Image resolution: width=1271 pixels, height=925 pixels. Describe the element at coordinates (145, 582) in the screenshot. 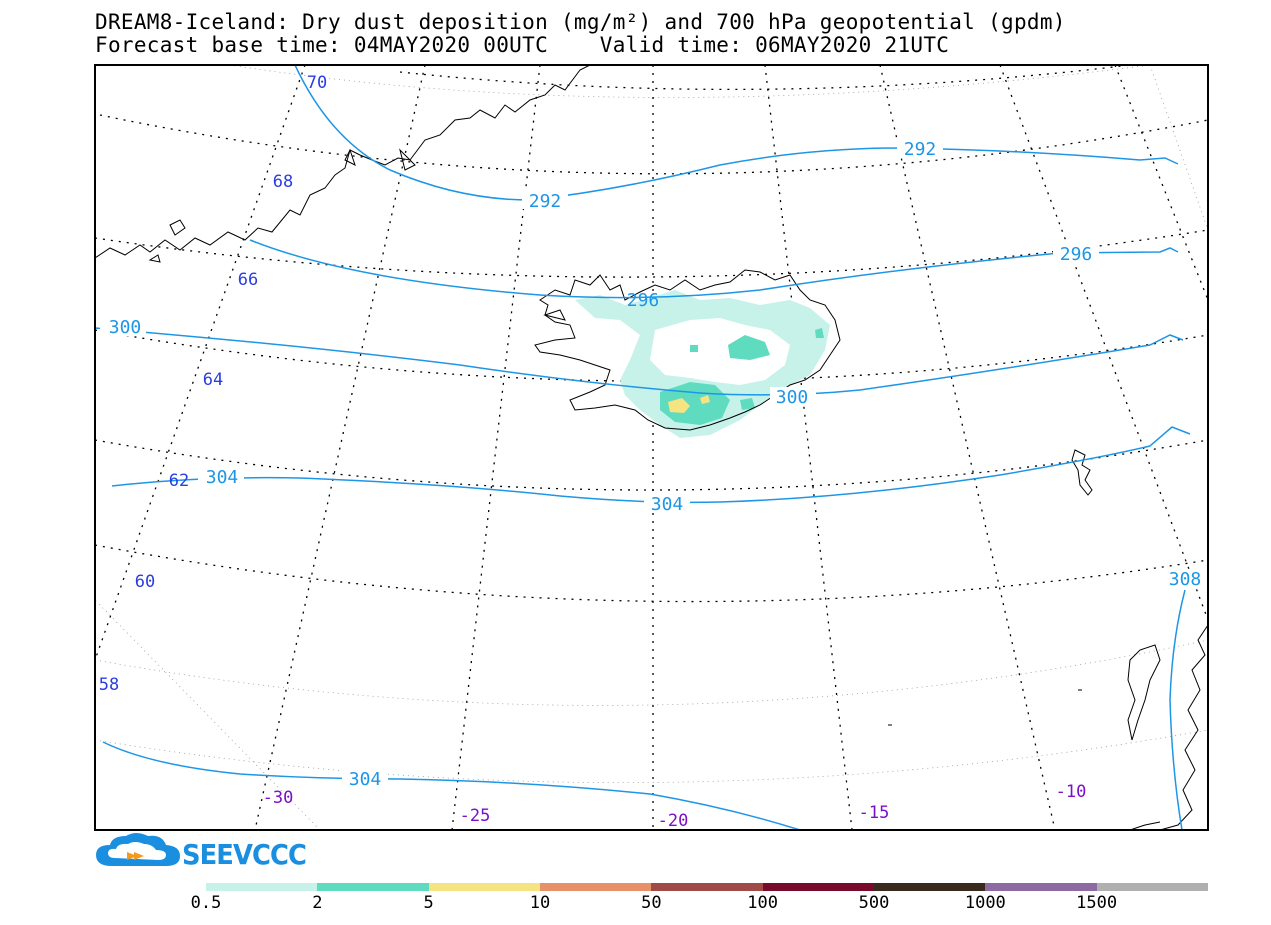

I see `lat-label-60: 60` at that location.